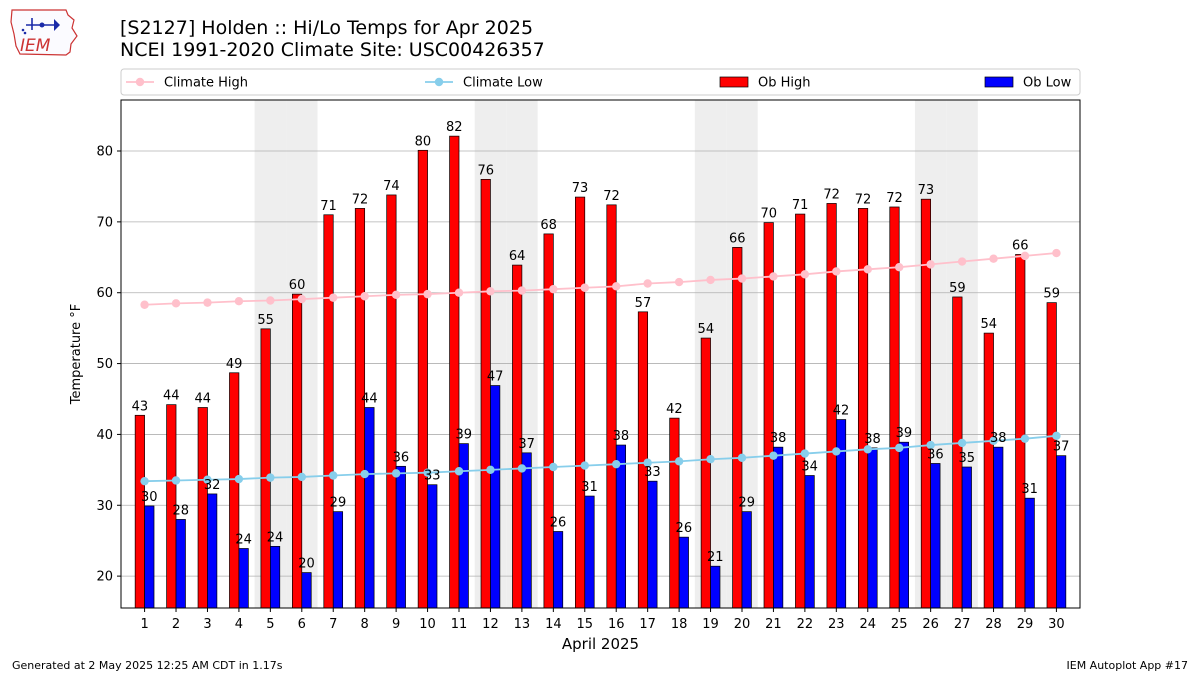  I want to click on x-tick-label: 17, so click(647, 624).